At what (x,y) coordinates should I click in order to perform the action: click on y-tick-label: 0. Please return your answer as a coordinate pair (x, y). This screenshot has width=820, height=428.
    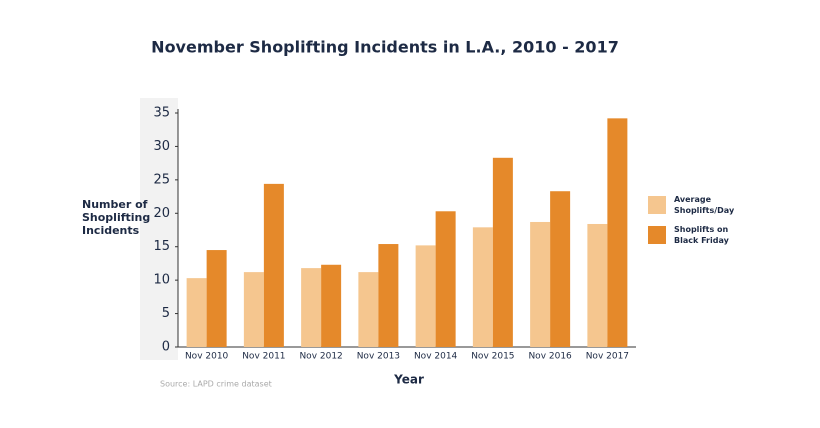
    Looking at the image, I should click on (166, 347).